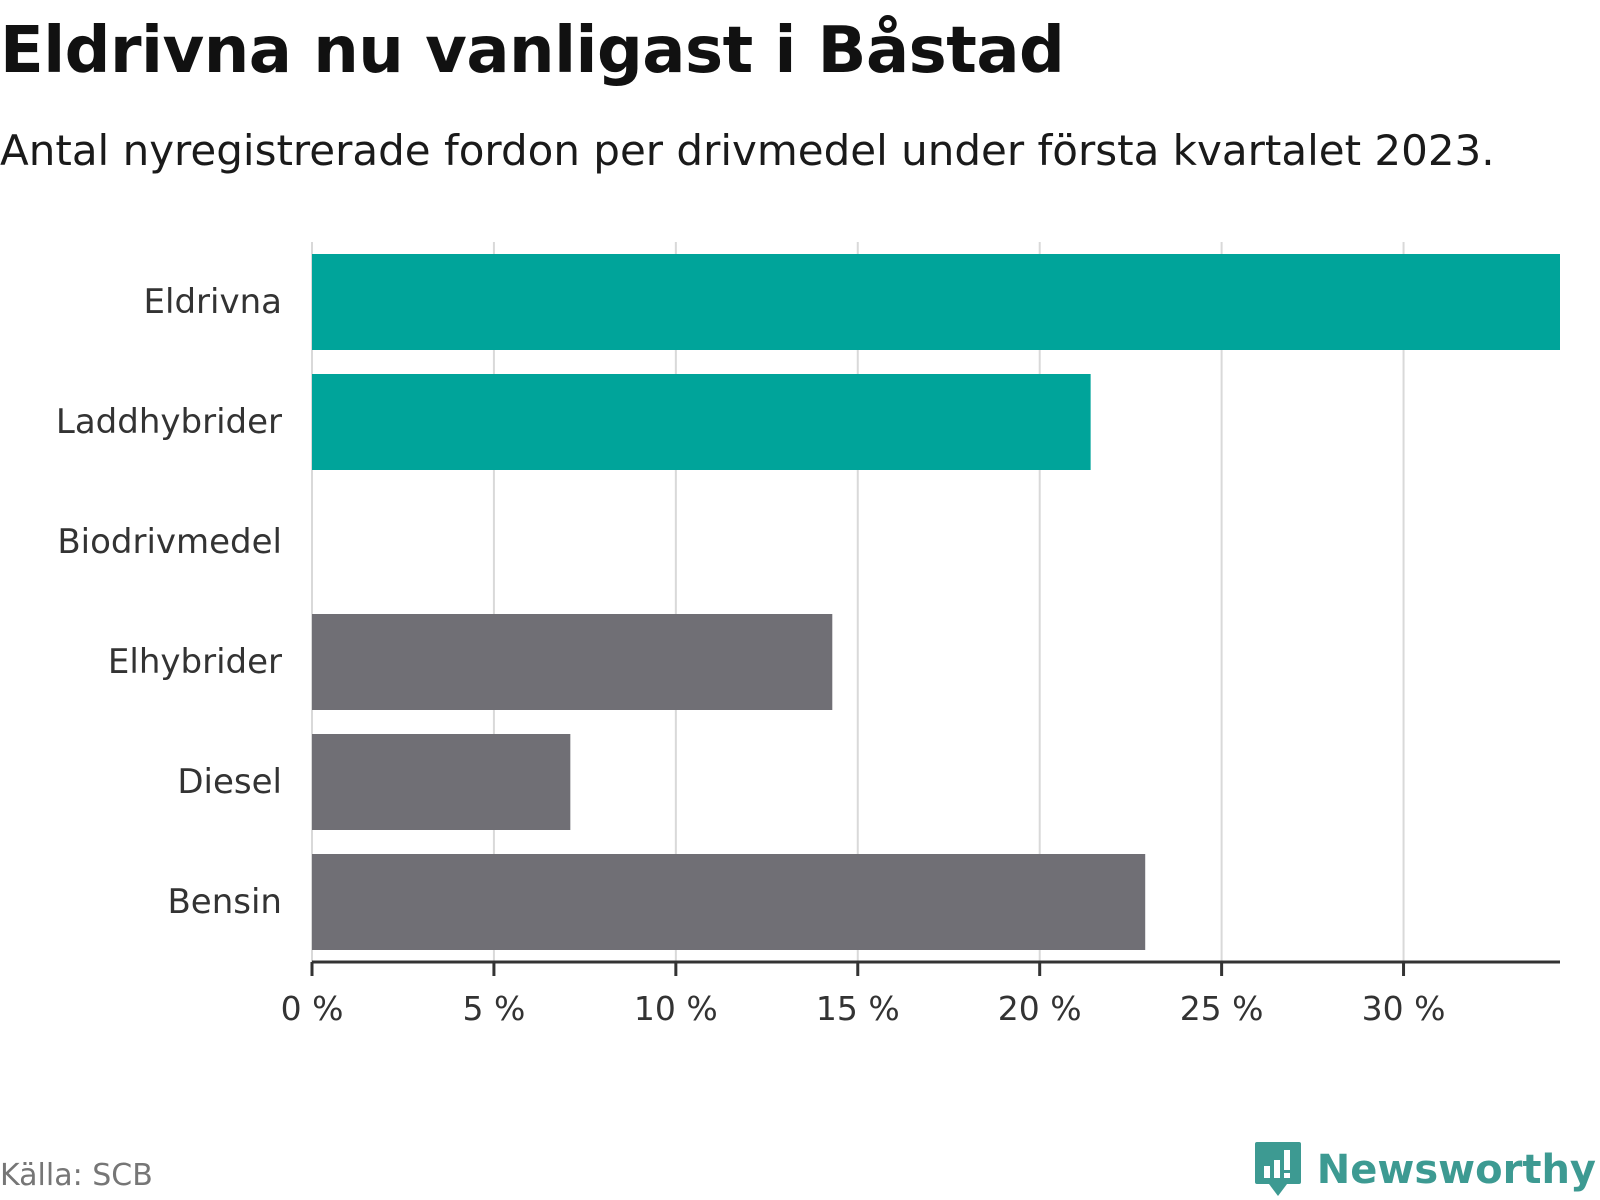  Describe the element at coordinates (1222, 1008) in the screenshot. I see `x-tick-label: 25 %` at that location.